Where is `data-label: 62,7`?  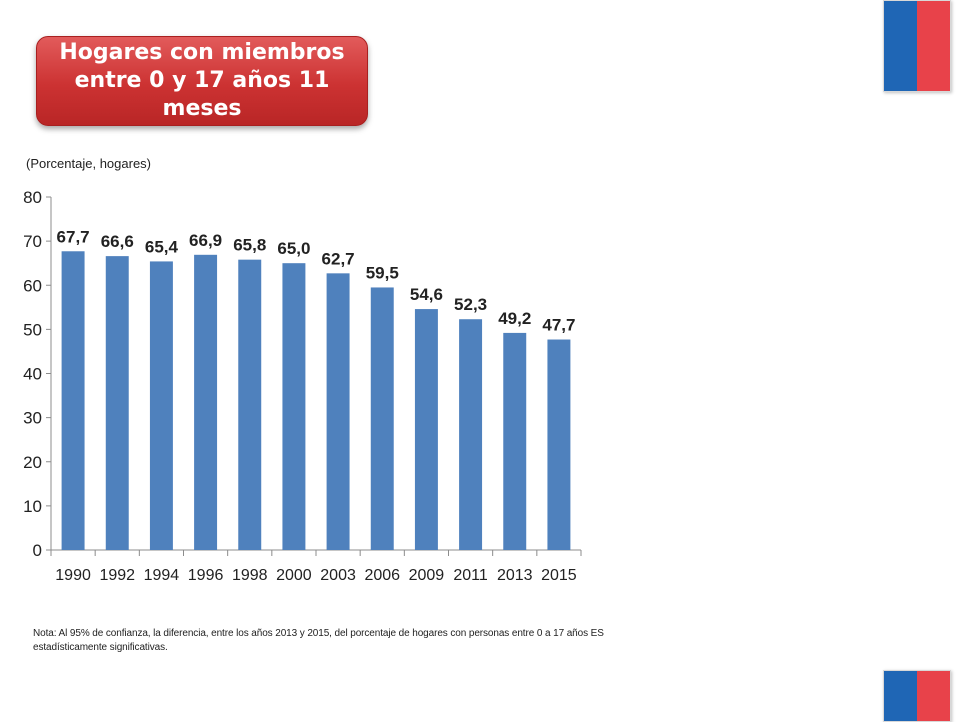 data-label: 62,7 is located at coordinates (338, 258).